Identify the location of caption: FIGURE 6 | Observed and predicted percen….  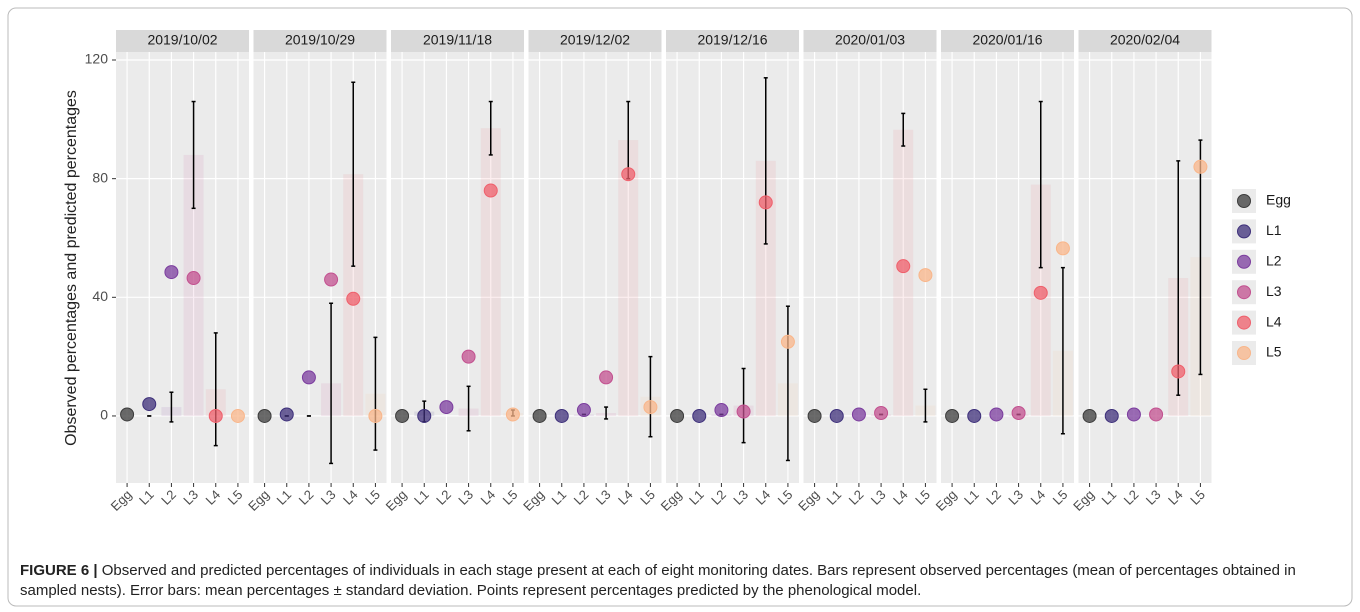
(682, 581).